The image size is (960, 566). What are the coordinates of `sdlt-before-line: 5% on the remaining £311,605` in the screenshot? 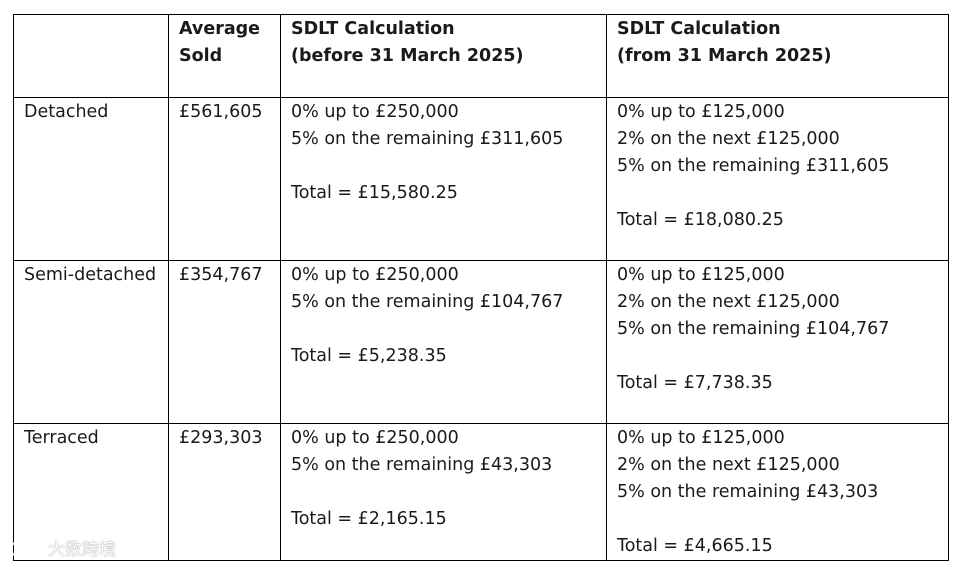 It's located at (427, 139).